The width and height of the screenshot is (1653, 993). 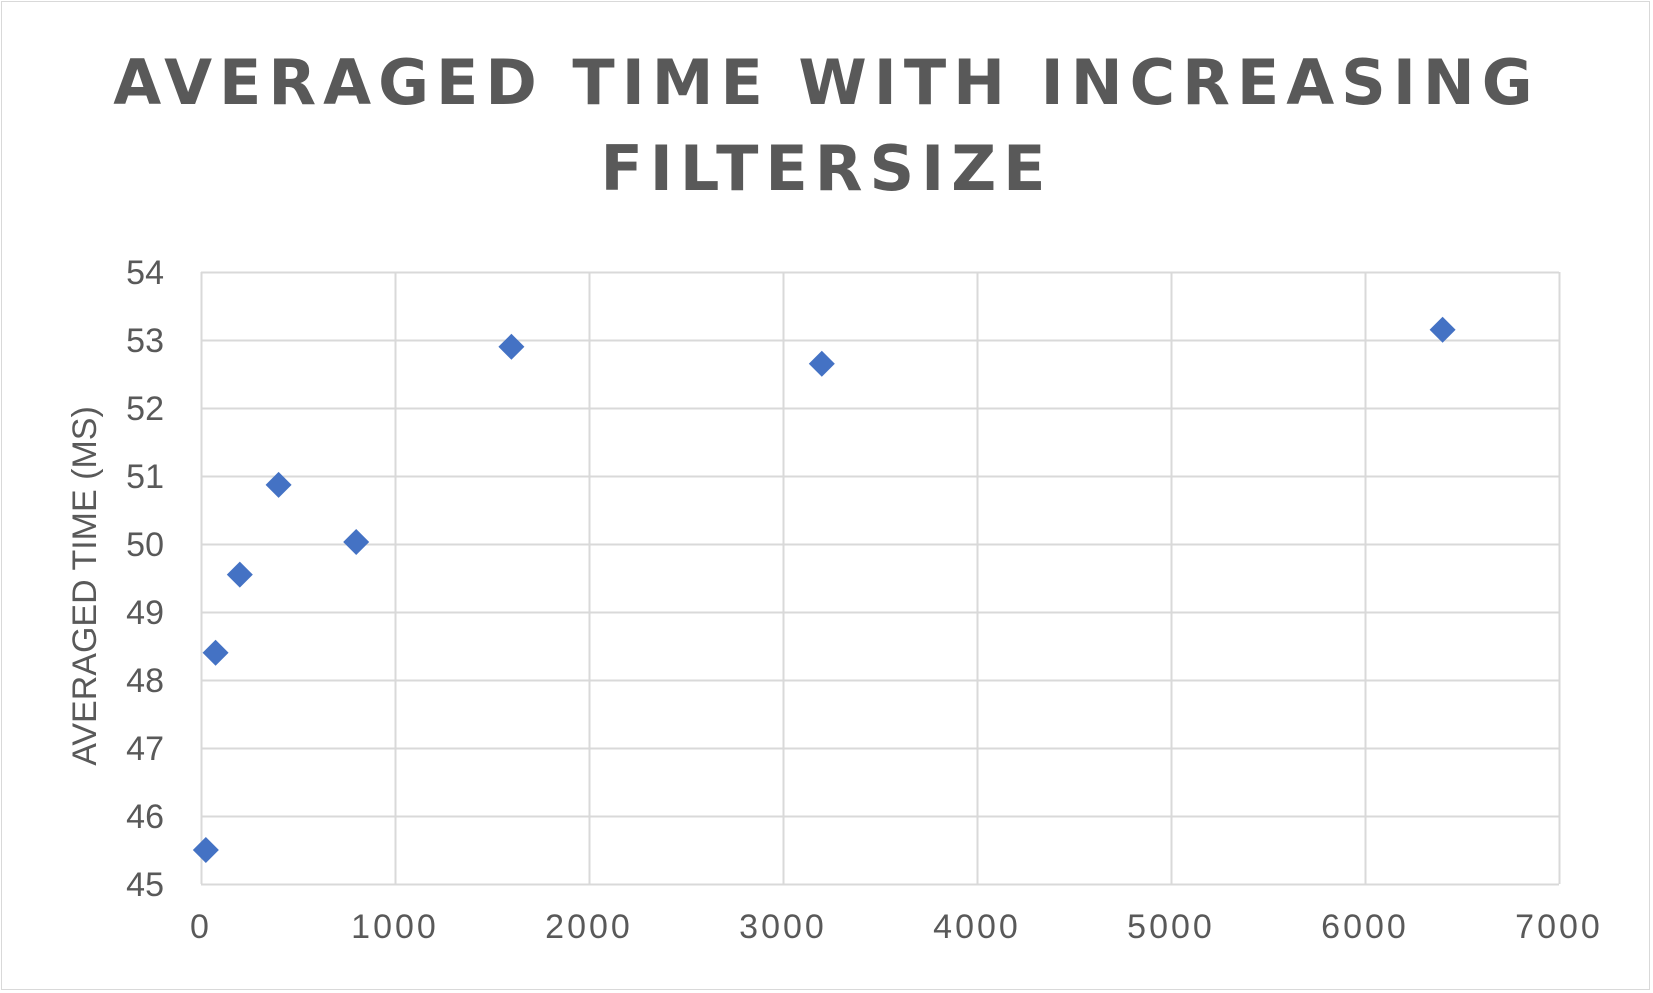 I want to click on x-tick-label: 7000, so click(x=1559, y=927).